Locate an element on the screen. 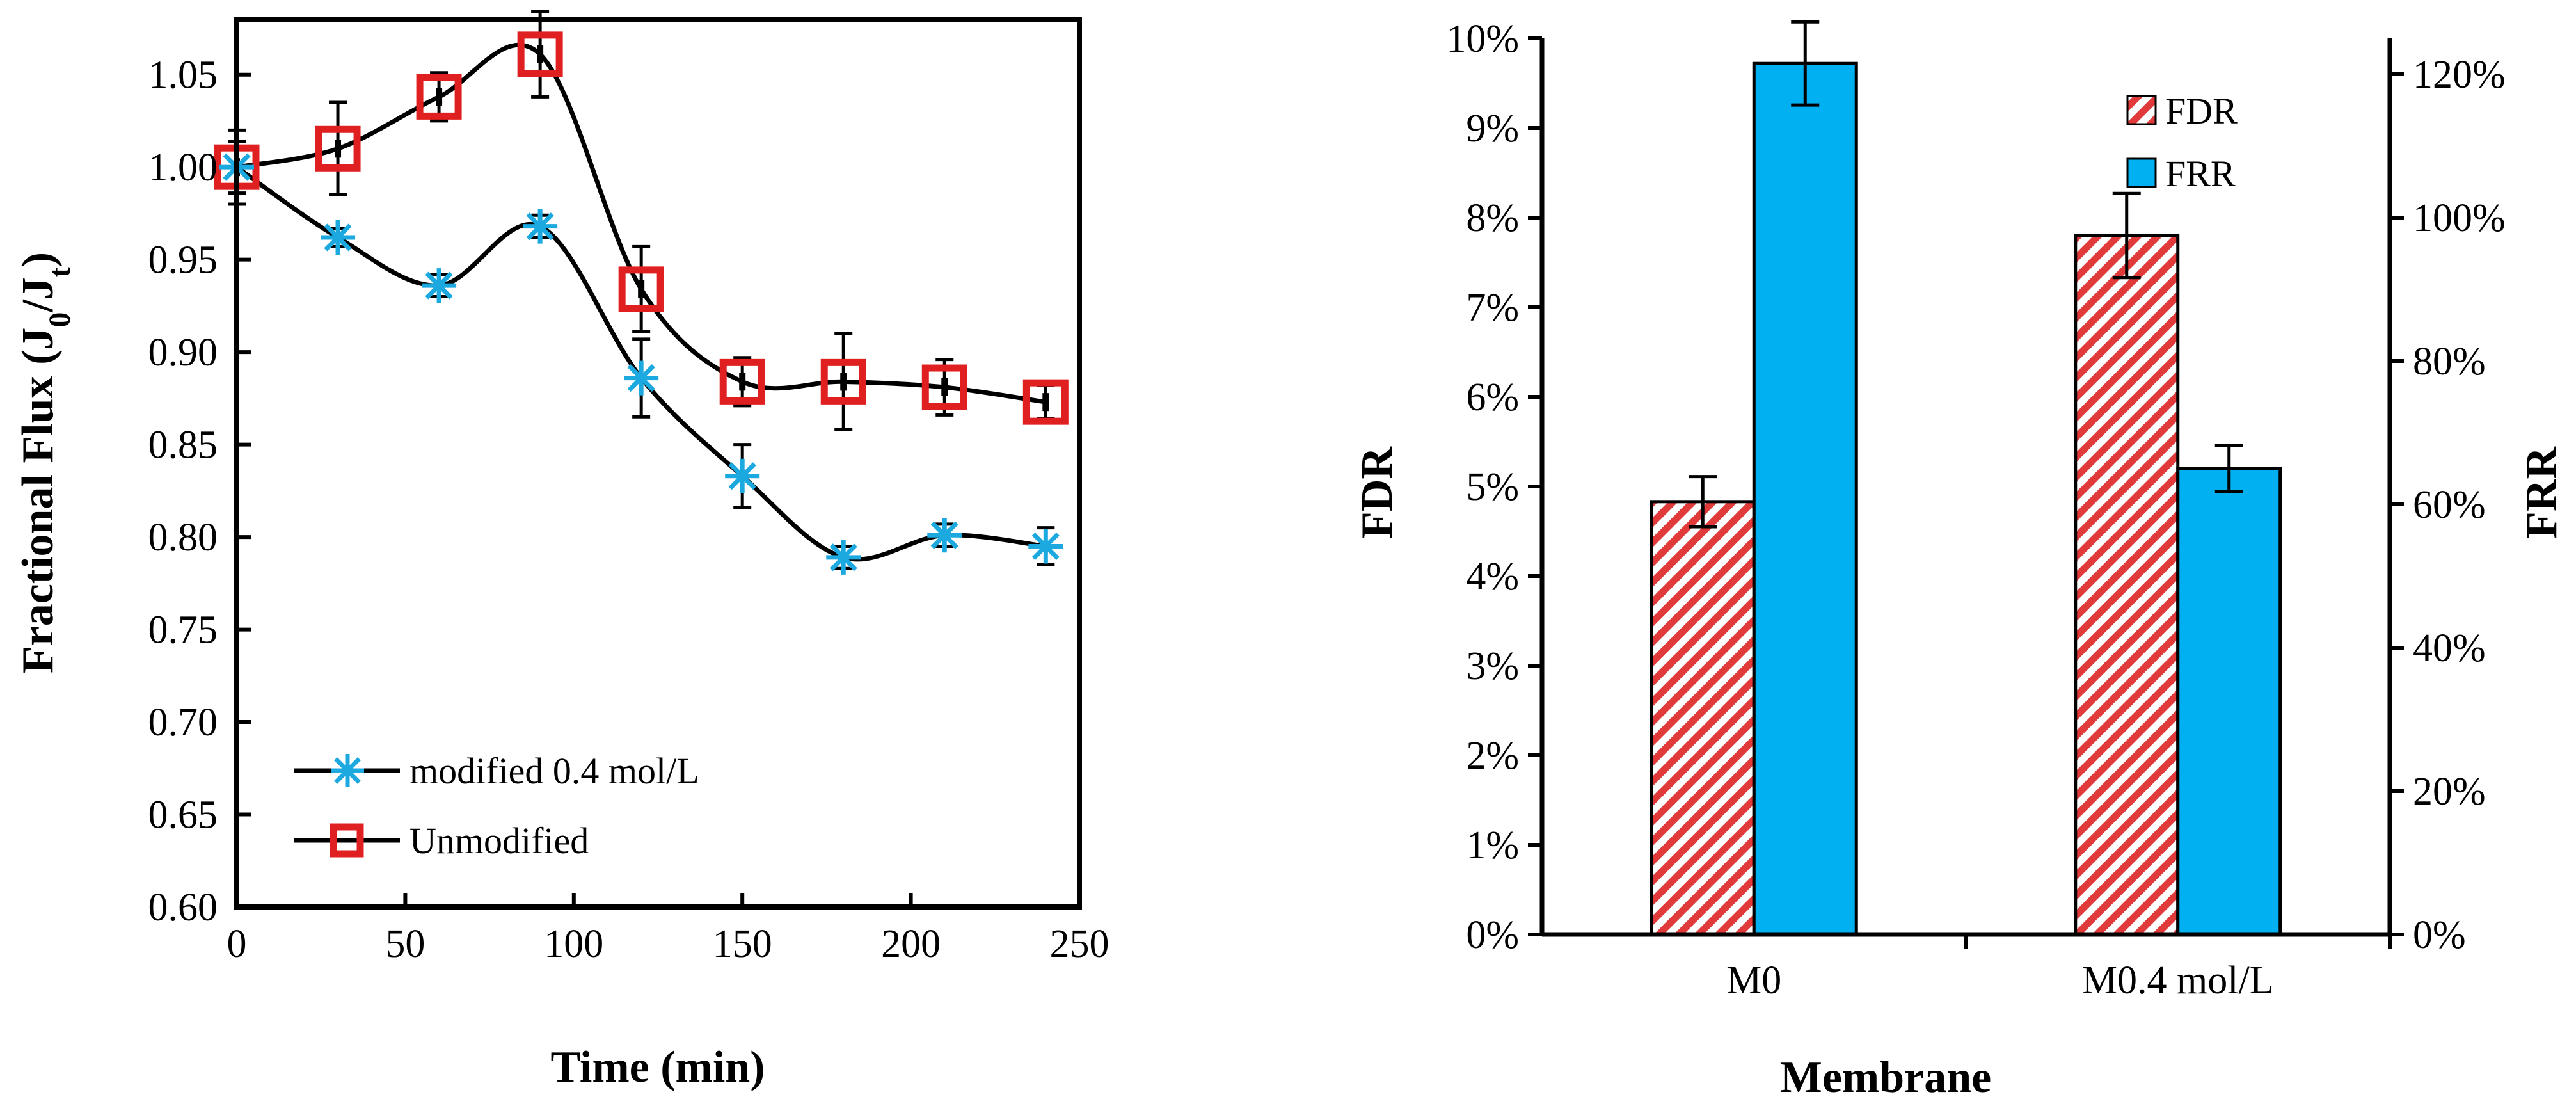  fdr-bar-0-errorbar is located at coordinates (1703, 502).